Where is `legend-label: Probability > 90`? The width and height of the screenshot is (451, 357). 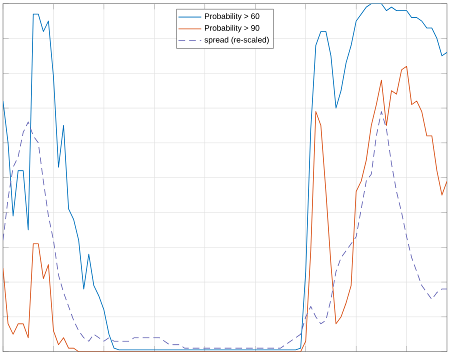
legend-label: Probability > 90 is located at coordinates (232, 28).